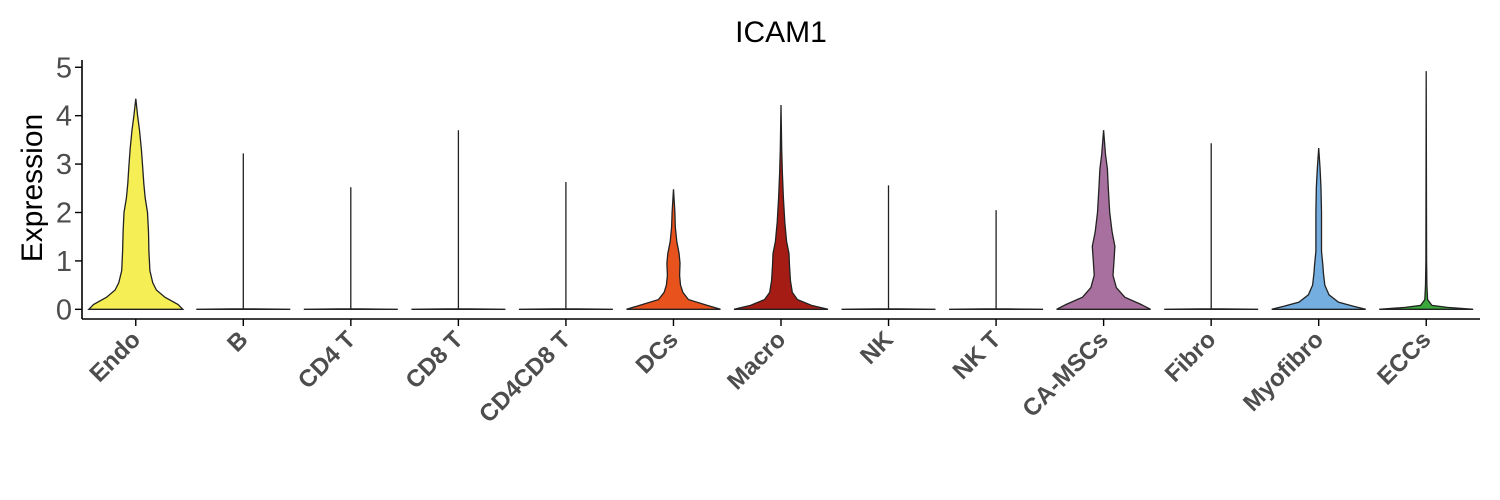 The width and height of the screenshot is (1500, 500). What do you see at coordinates (565, 246) in the screenshot?
I see `violin-cd4cd8-t` at bounding box center [565, 246].